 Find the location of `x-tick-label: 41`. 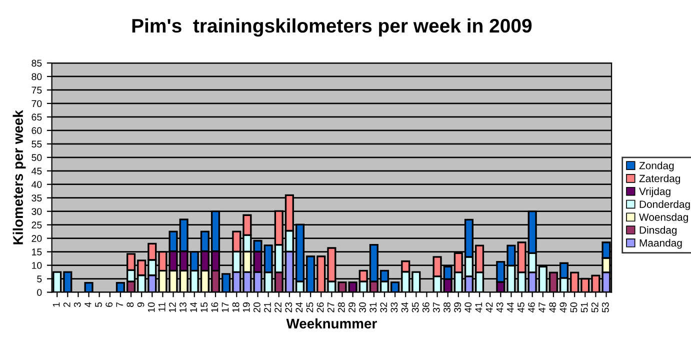

x-tick-label: 41 is located at coordinates (478, 307).